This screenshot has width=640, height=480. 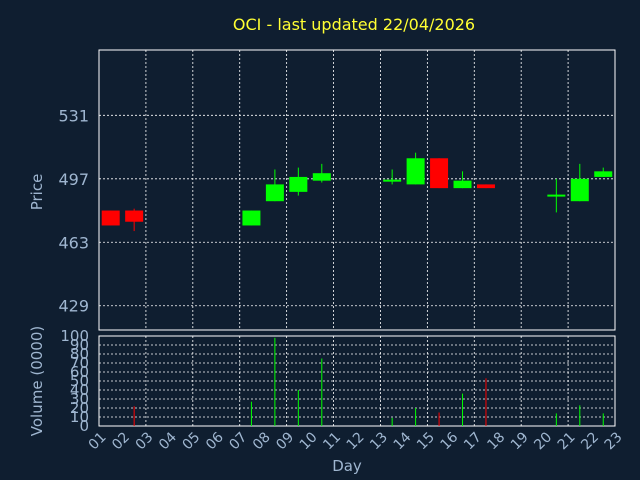 What do you see at coordinates (496, 441) in the screenshot?
I see `day-tick-label: 18` at bounding box center [496, 441].